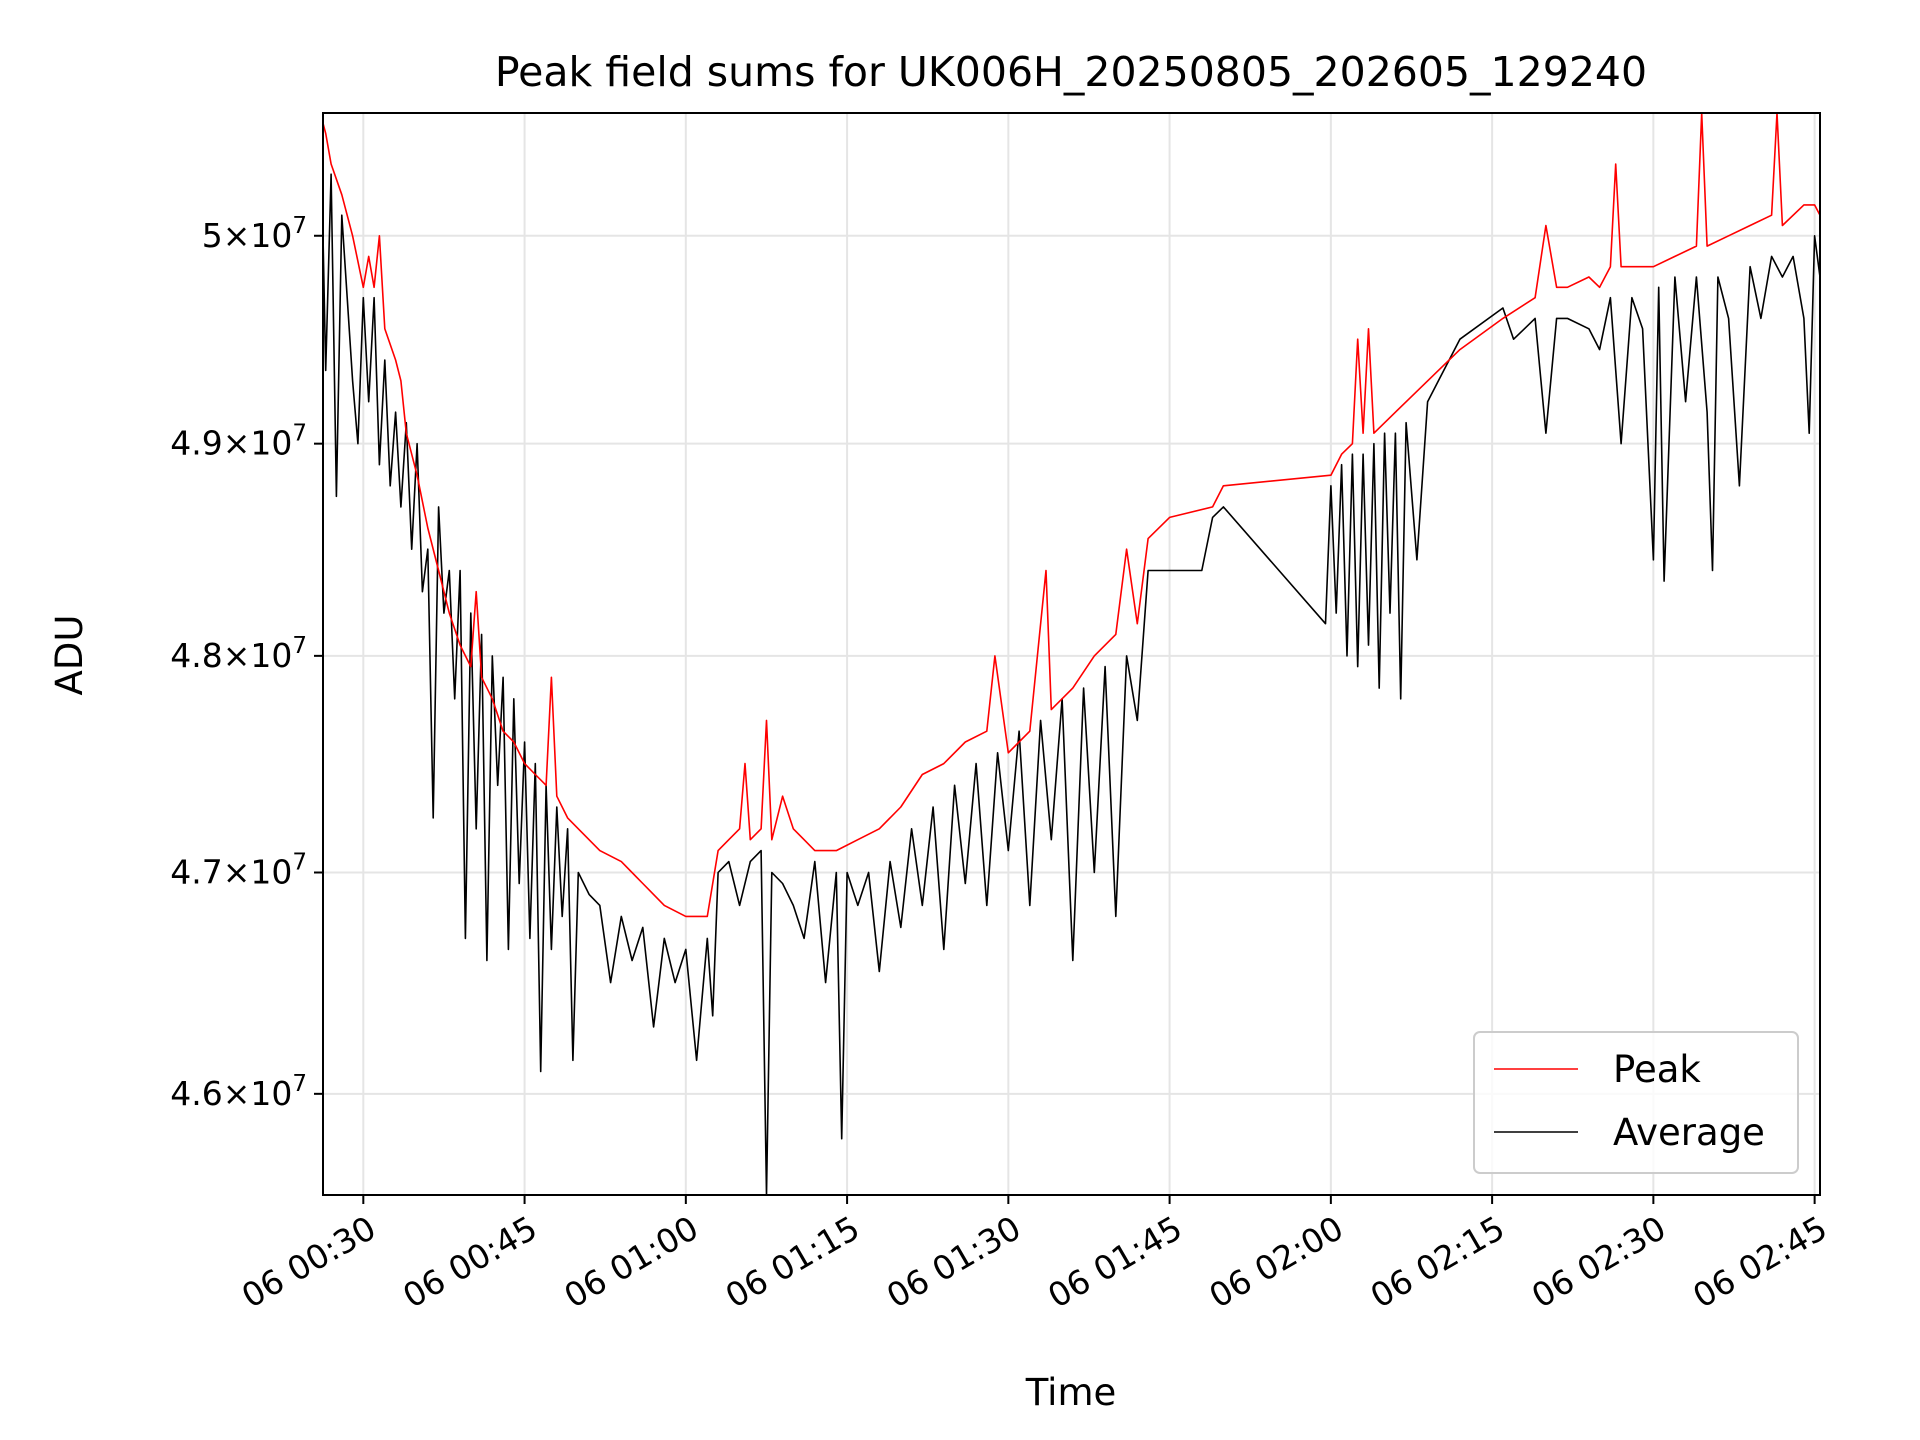  What do you see at coordinates (254, 234) in the screenshot?
I see `y-tick-label: 5×107` at bounding box center [254, 234].